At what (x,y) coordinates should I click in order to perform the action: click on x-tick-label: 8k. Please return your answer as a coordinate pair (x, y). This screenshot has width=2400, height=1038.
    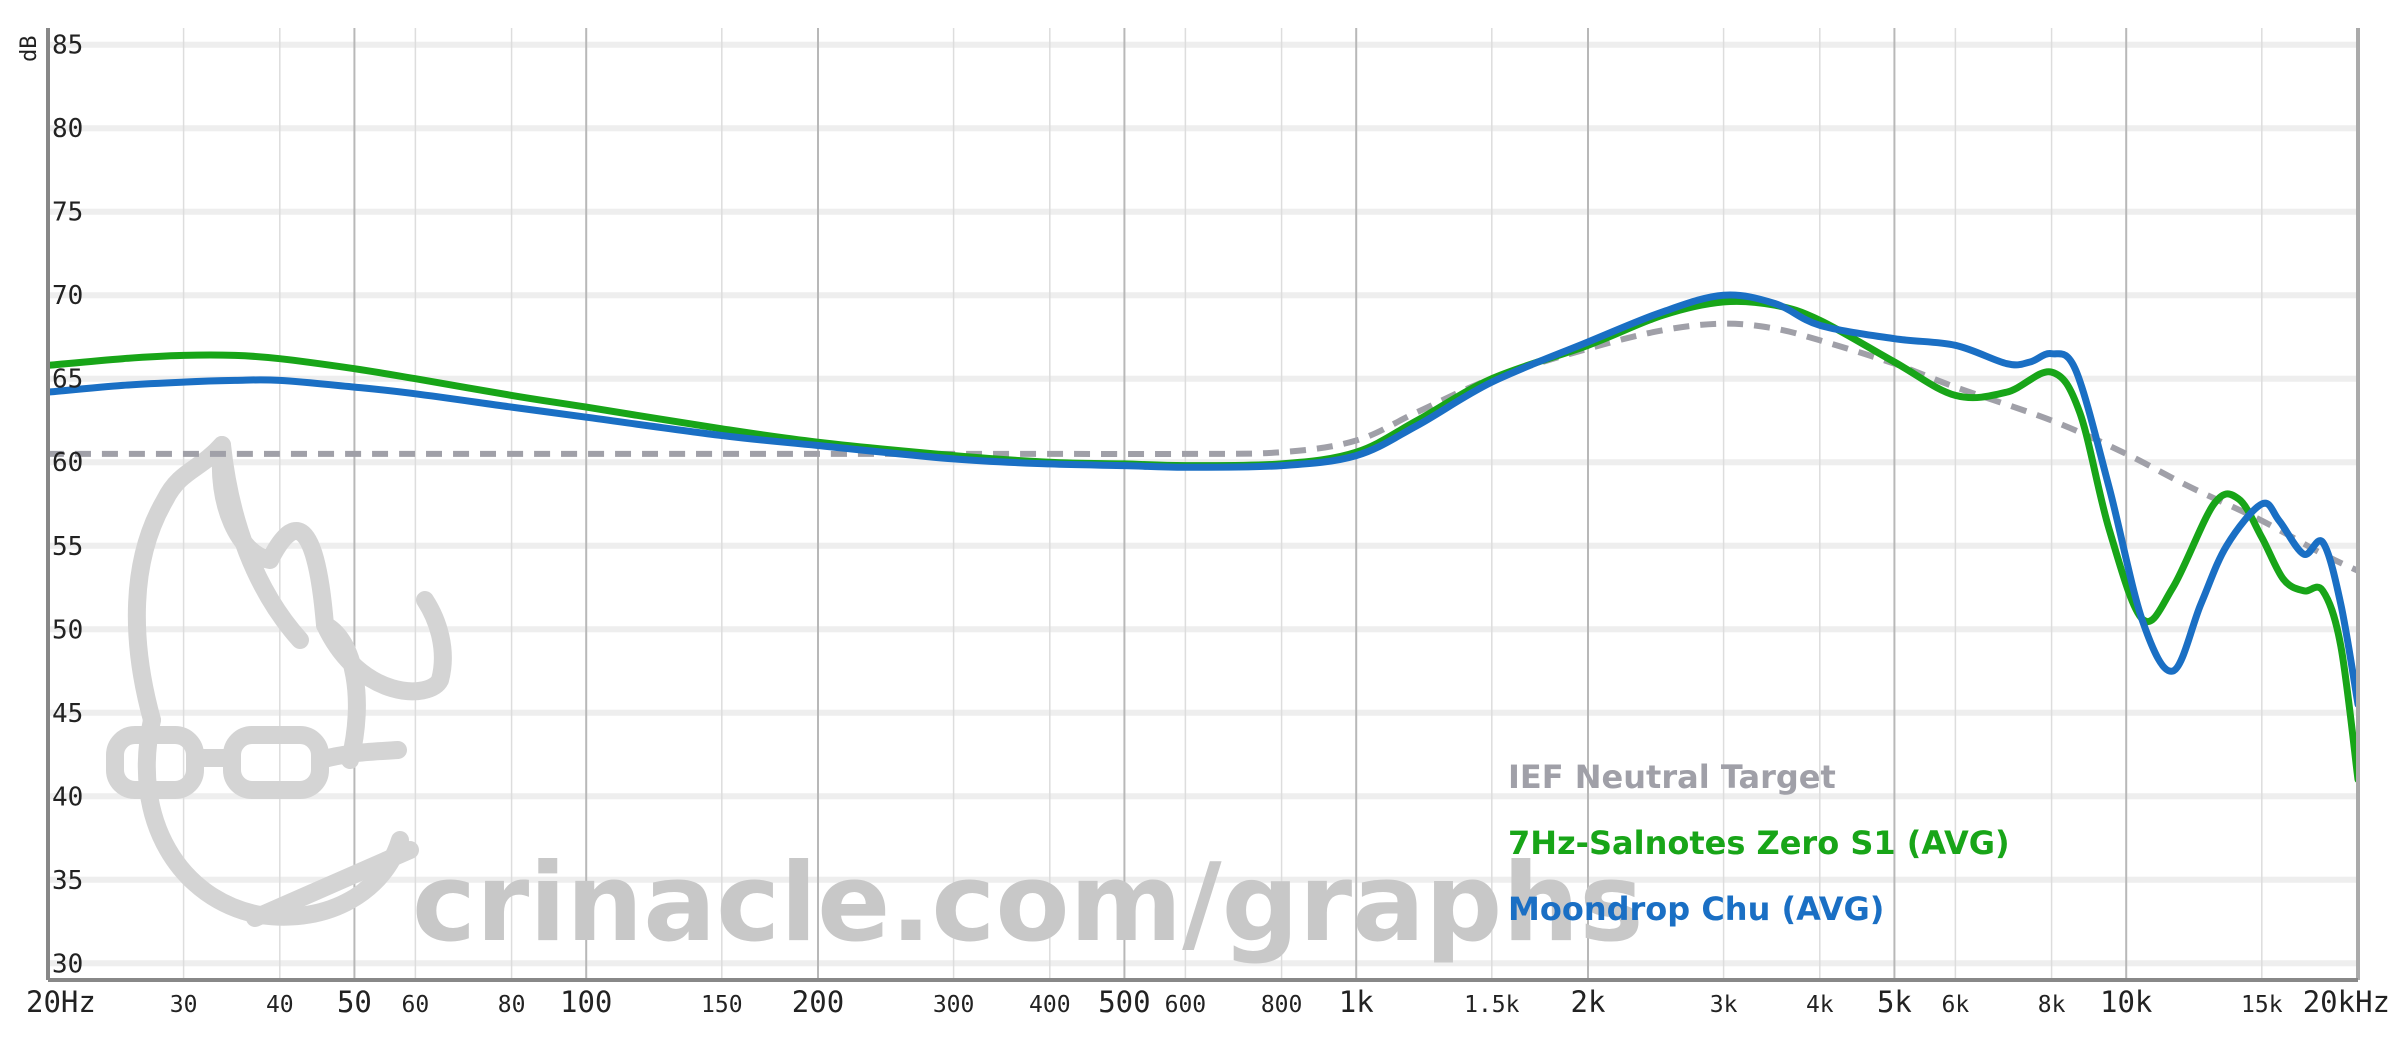
    Looking at the image, I should click on (2052, 1005).